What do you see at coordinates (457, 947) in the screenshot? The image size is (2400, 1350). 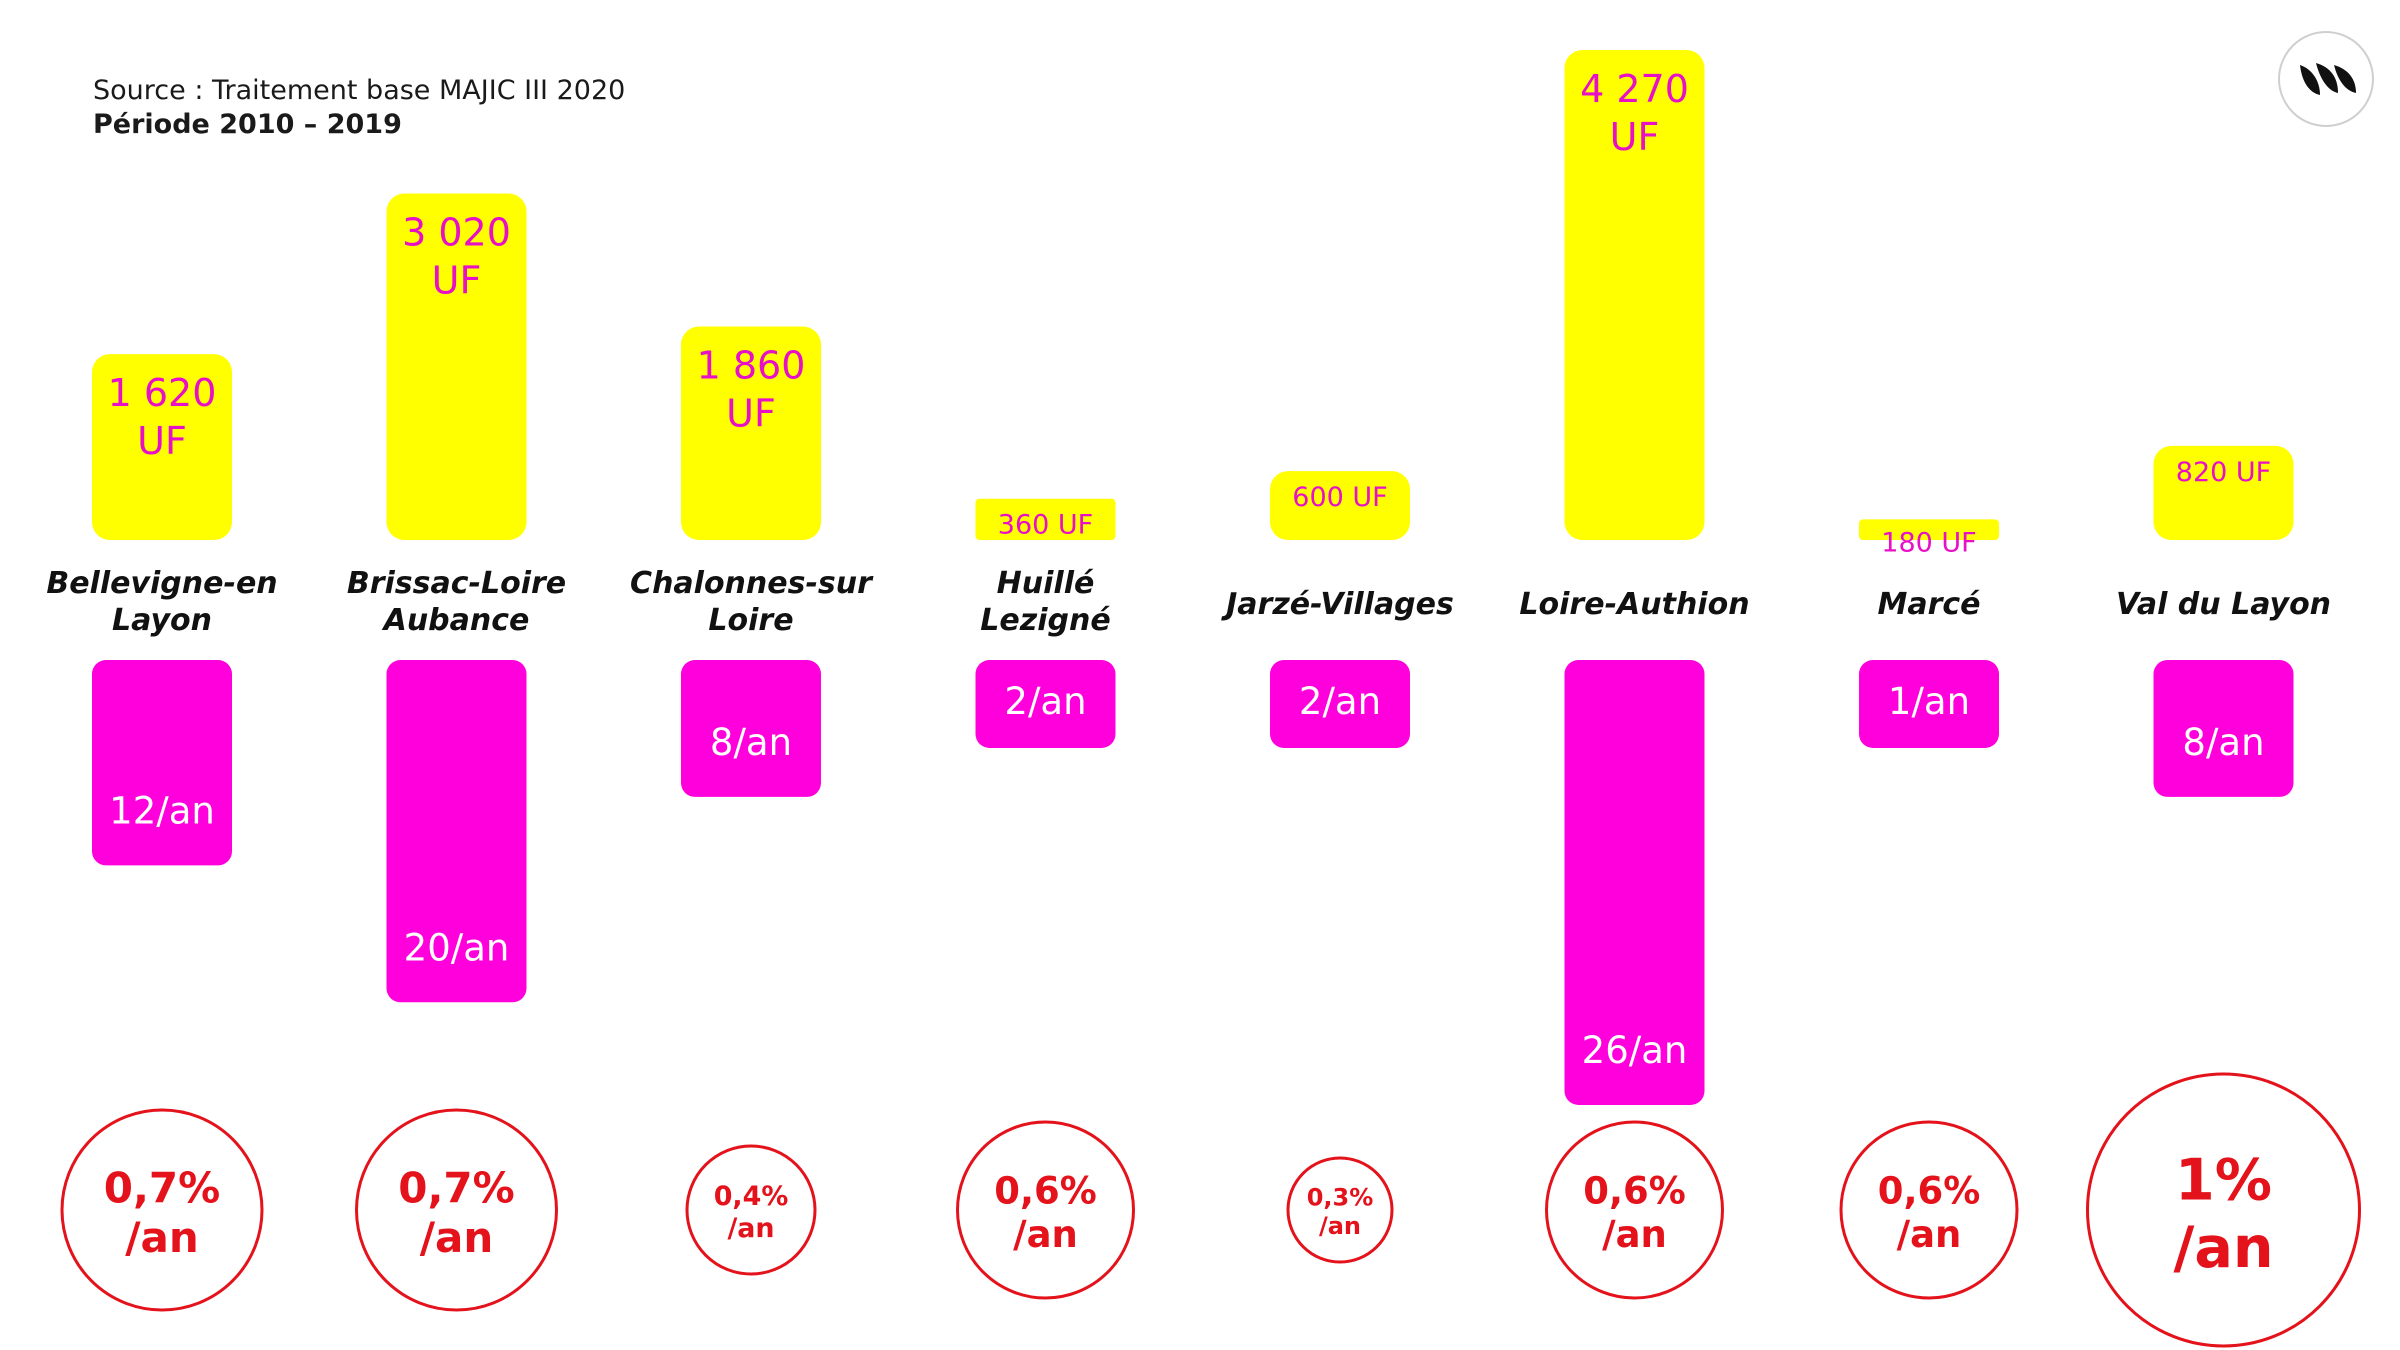 I see `annual-value-label: 20/an` at bounding box center [457, 947].